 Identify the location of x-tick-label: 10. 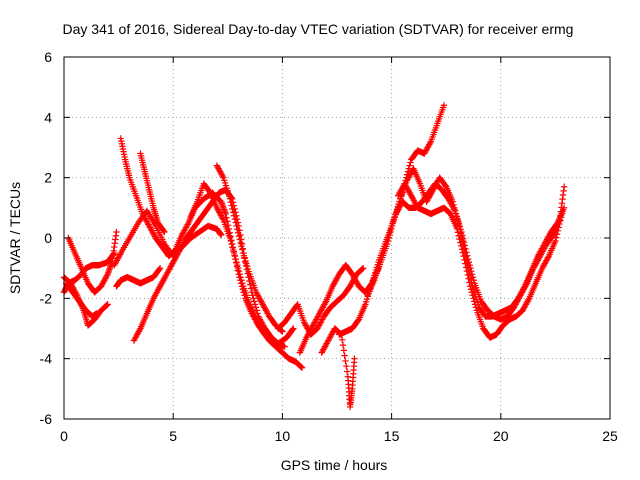
(283, 436).